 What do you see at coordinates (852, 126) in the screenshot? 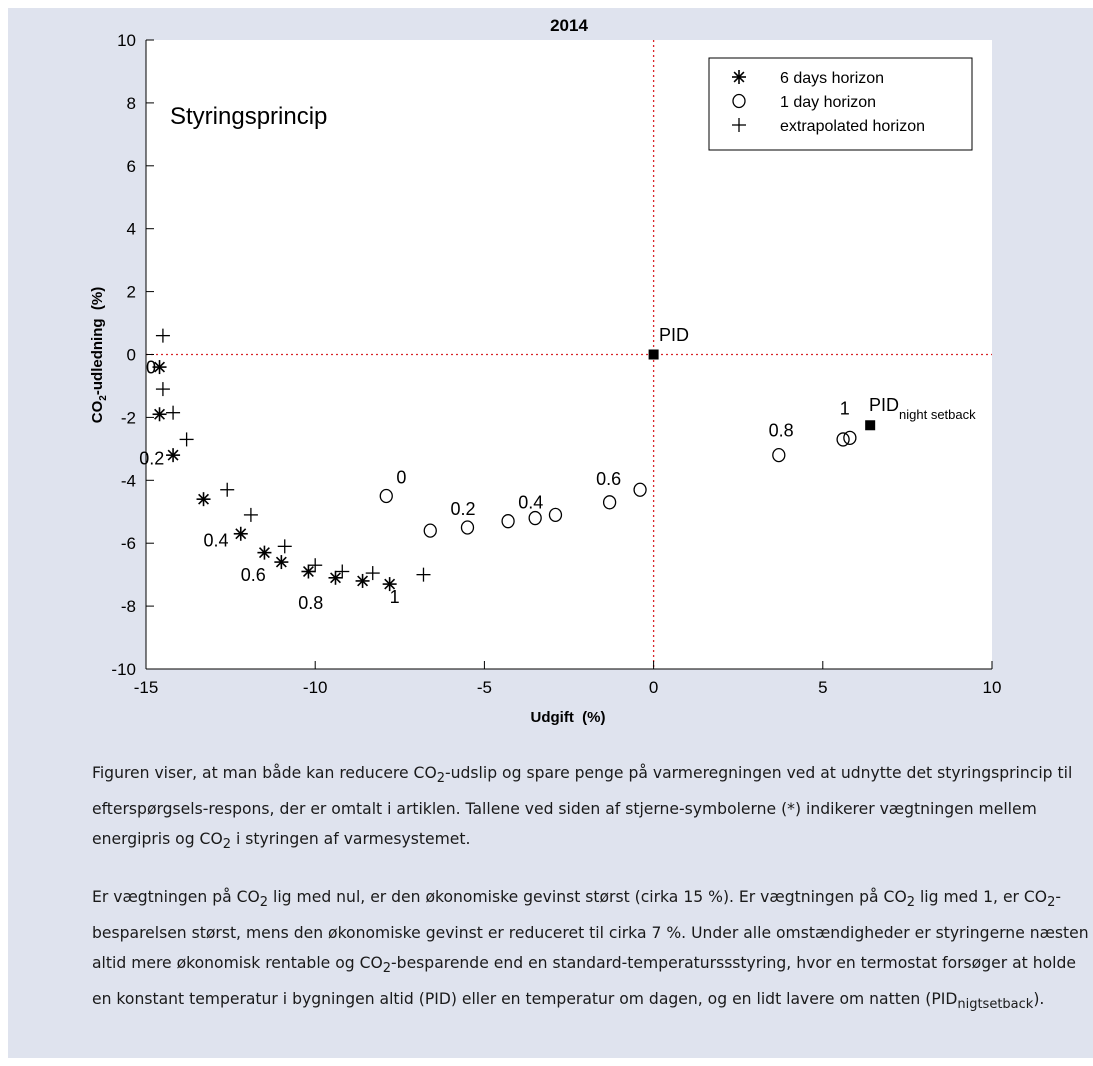
I see `legend-label: extrapolated horizon` at bounding box center [852, 126].